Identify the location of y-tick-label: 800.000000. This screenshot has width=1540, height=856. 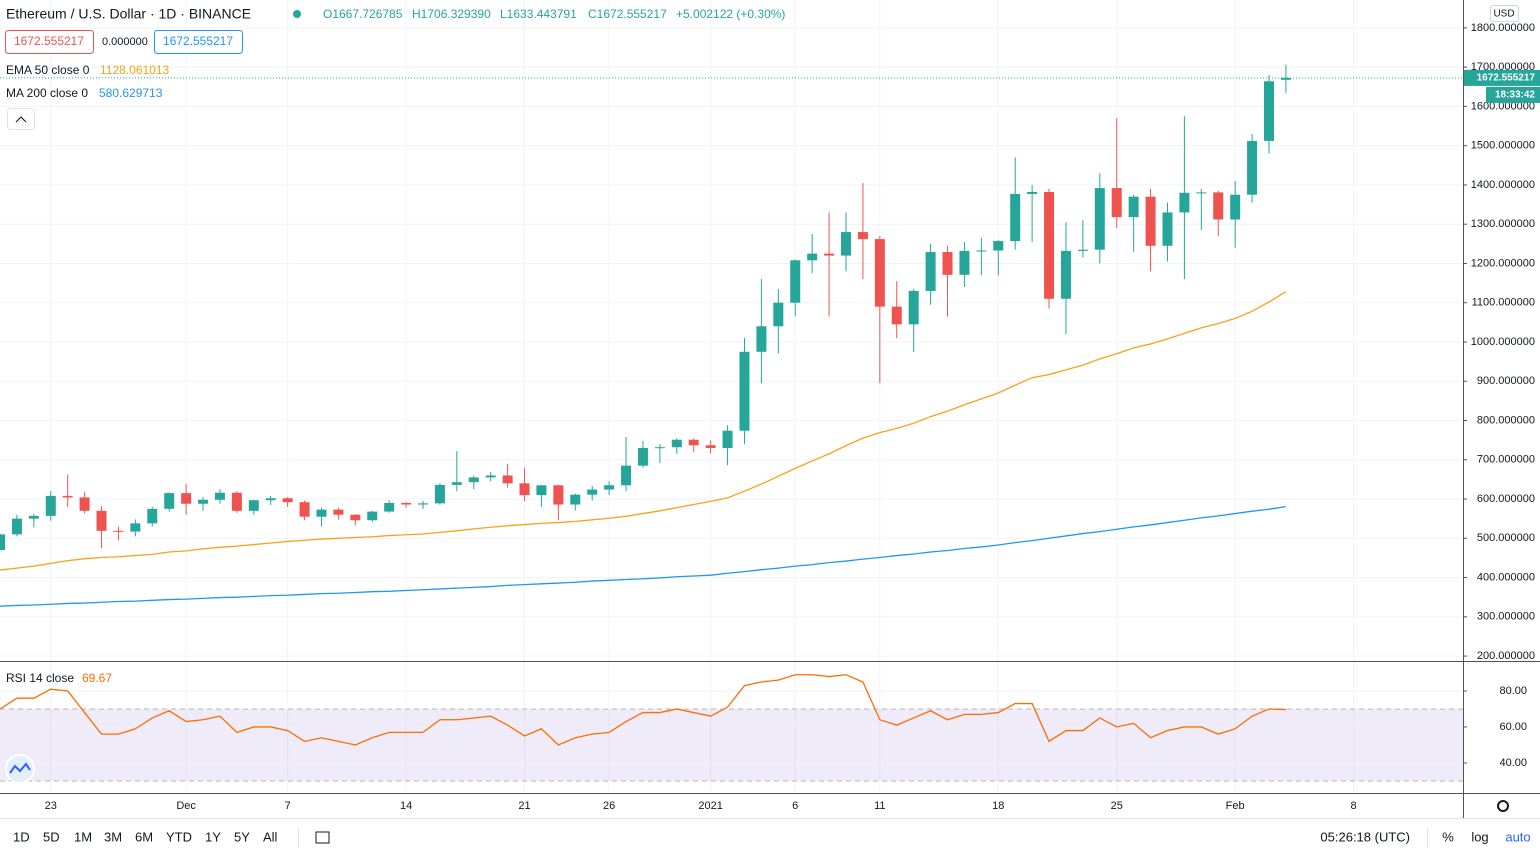
(1506, 420).